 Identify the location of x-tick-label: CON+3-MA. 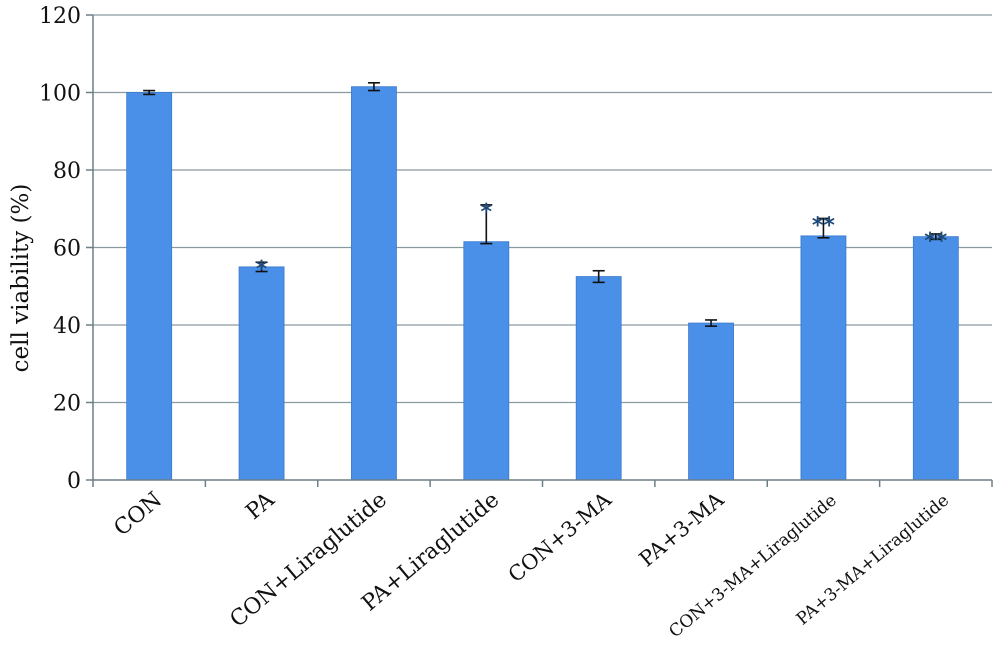
(560, 537).